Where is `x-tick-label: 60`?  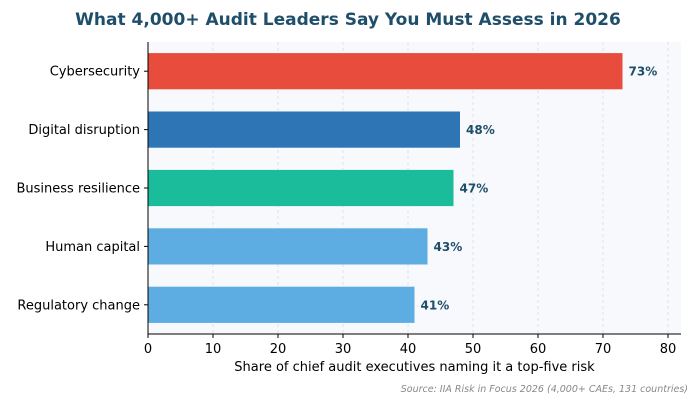
x-tick-label: 60 is located at coordinates (538, 349).